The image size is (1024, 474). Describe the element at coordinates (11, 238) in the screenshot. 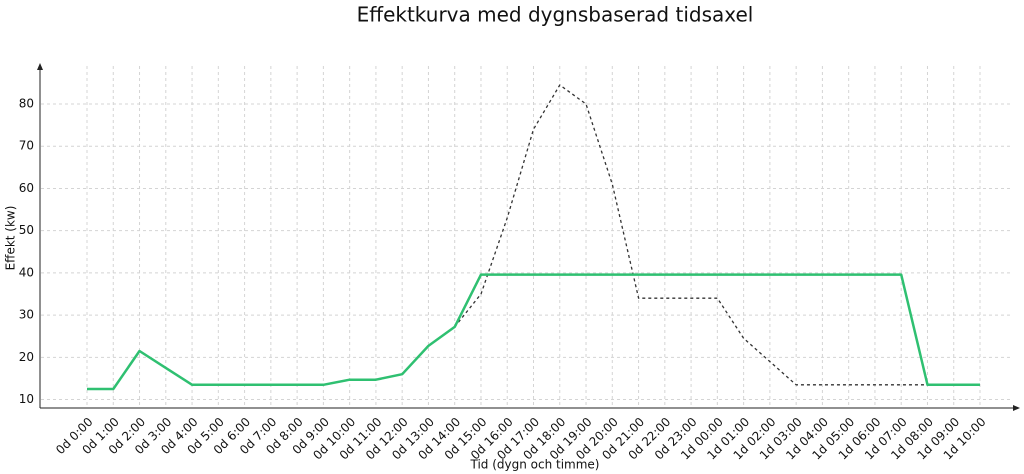

I see `y-axis-label: Effekt (kw)` at that location.